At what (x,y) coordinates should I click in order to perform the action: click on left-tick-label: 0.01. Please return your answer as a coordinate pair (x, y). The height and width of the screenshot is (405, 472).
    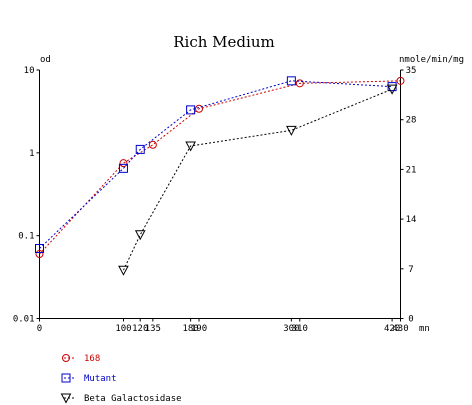
    Looking at the image, I should click on (24, 320).